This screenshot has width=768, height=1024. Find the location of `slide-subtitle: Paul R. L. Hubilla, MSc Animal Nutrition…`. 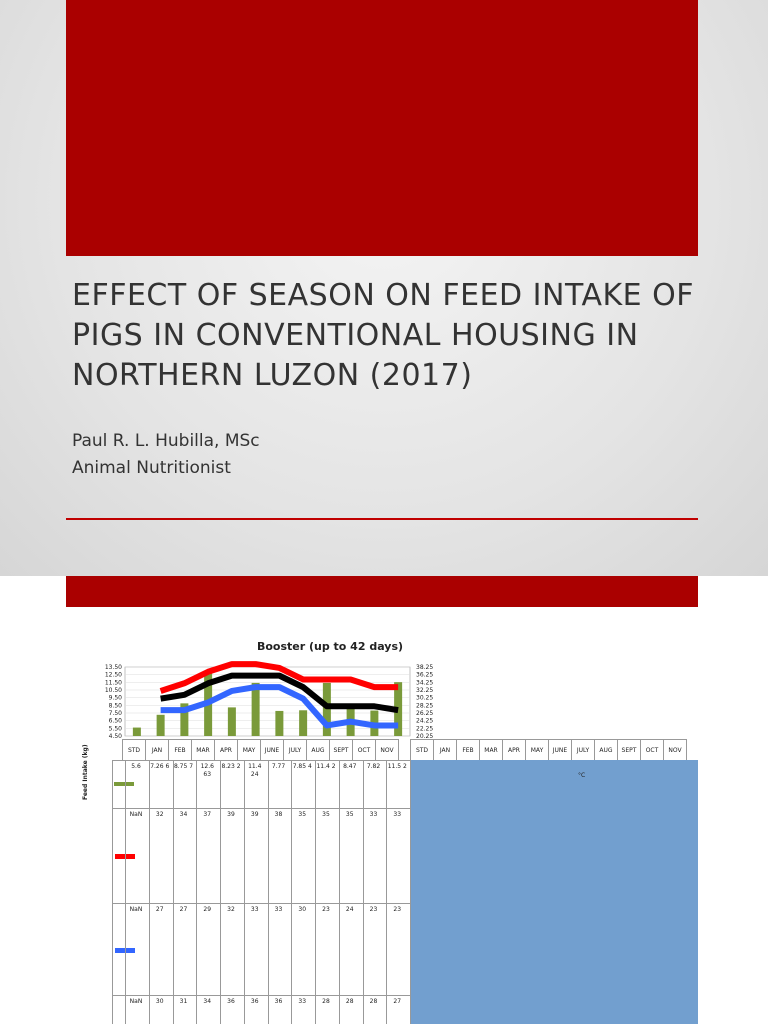

slide-subtitle: Paul R. L. Hubilla, MSc Animal Nutrition… is located at coordinates (166, 455).